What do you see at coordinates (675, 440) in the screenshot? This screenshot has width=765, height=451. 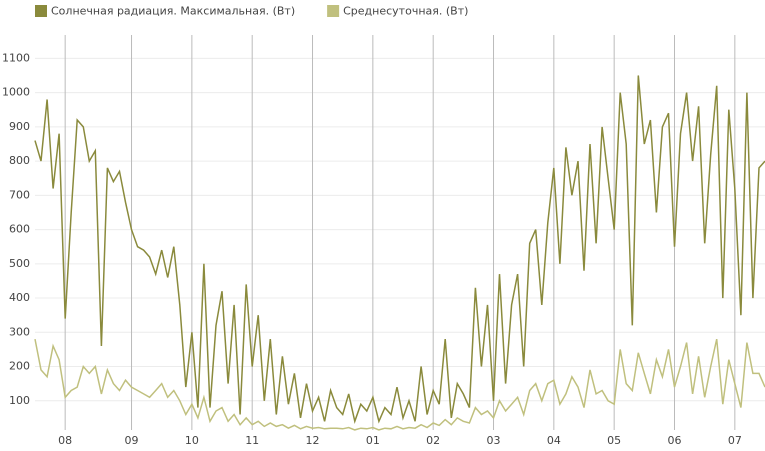 I see `x-tick-label: 06` at bounding box center [675, 440].